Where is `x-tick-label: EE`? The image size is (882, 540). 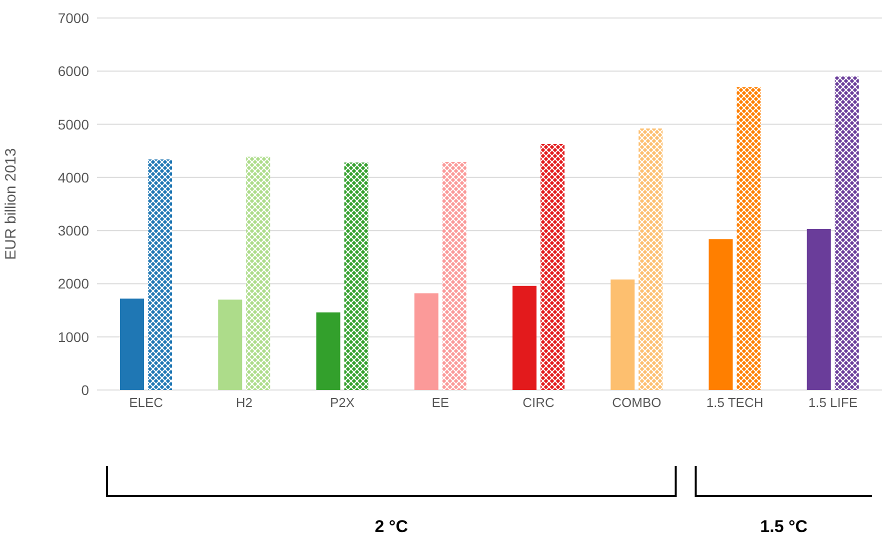
x-tick-label: EE is located at coordinates (441, 402).